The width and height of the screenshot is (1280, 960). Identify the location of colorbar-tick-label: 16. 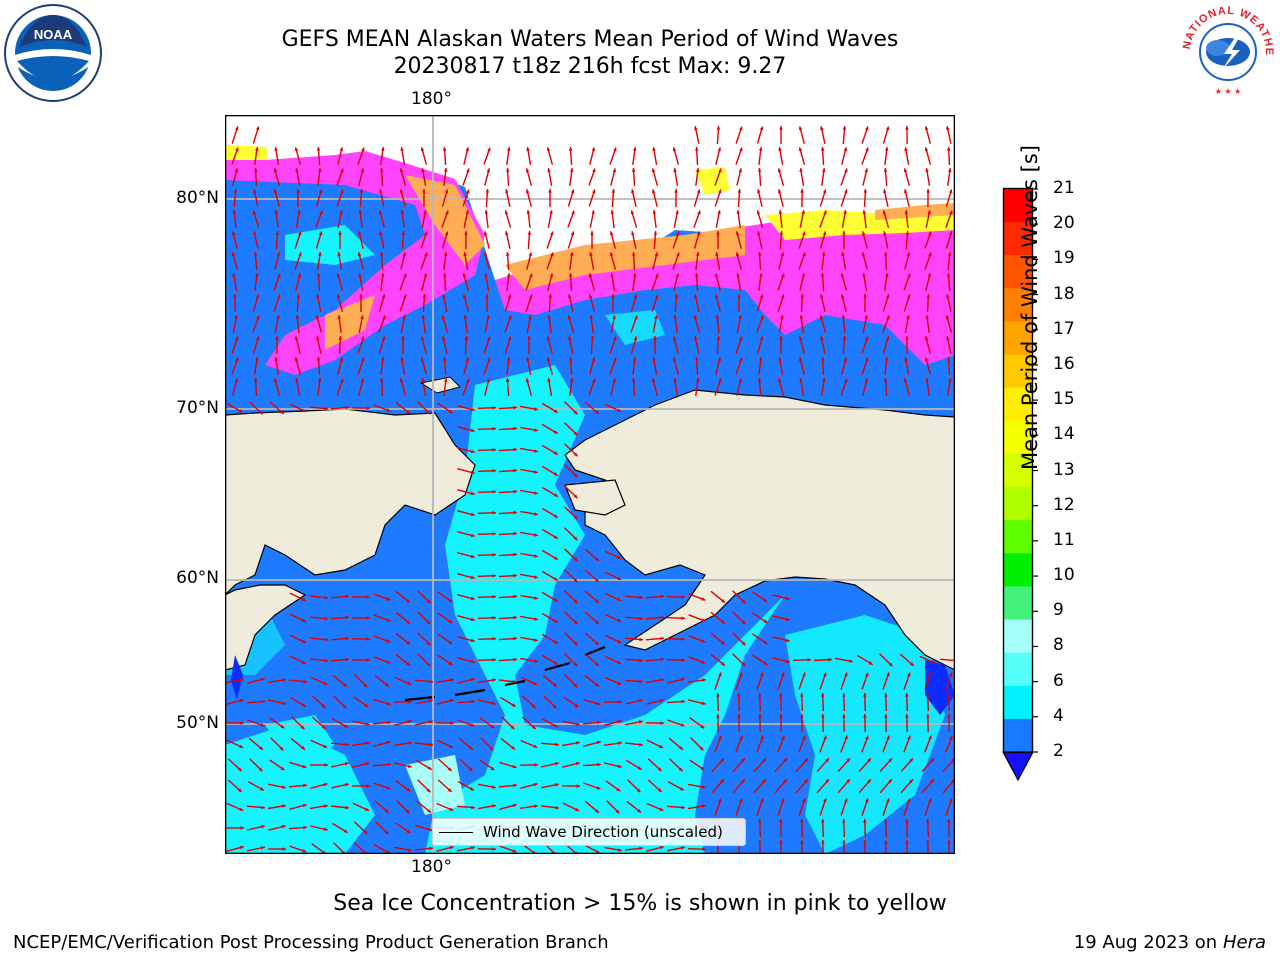
(1064, 363).